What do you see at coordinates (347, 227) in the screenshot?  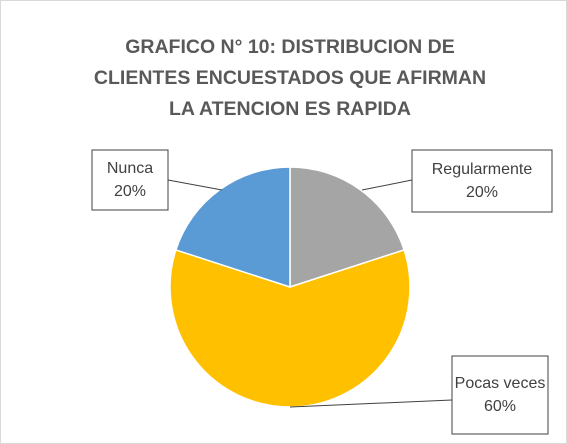 I see `pie-slice` at bounding box center [347, 227].